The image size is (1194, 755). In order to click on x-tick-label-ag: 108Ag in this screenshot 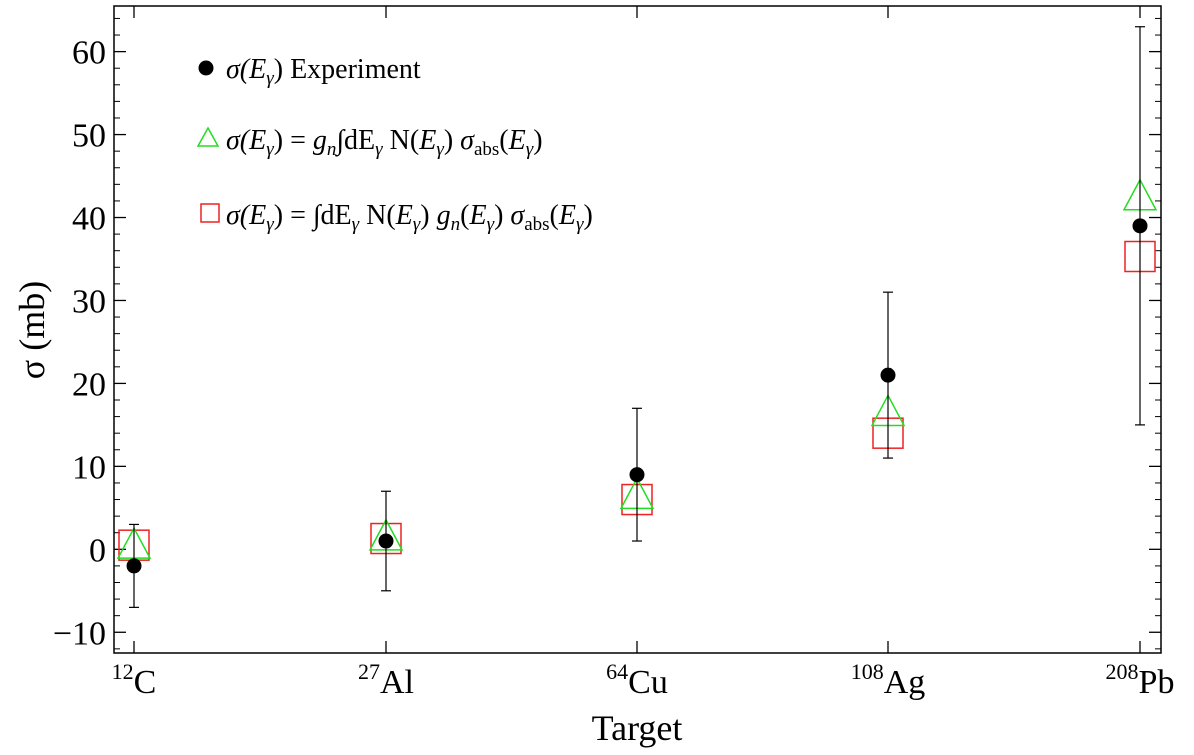, I will do `click(888, 680)`.